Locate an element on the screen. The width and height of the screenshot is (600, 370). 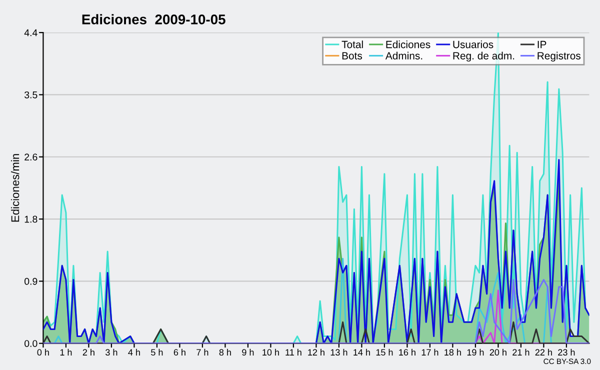
y-tick-label: 0.0 is located at coordinates (31, 343).